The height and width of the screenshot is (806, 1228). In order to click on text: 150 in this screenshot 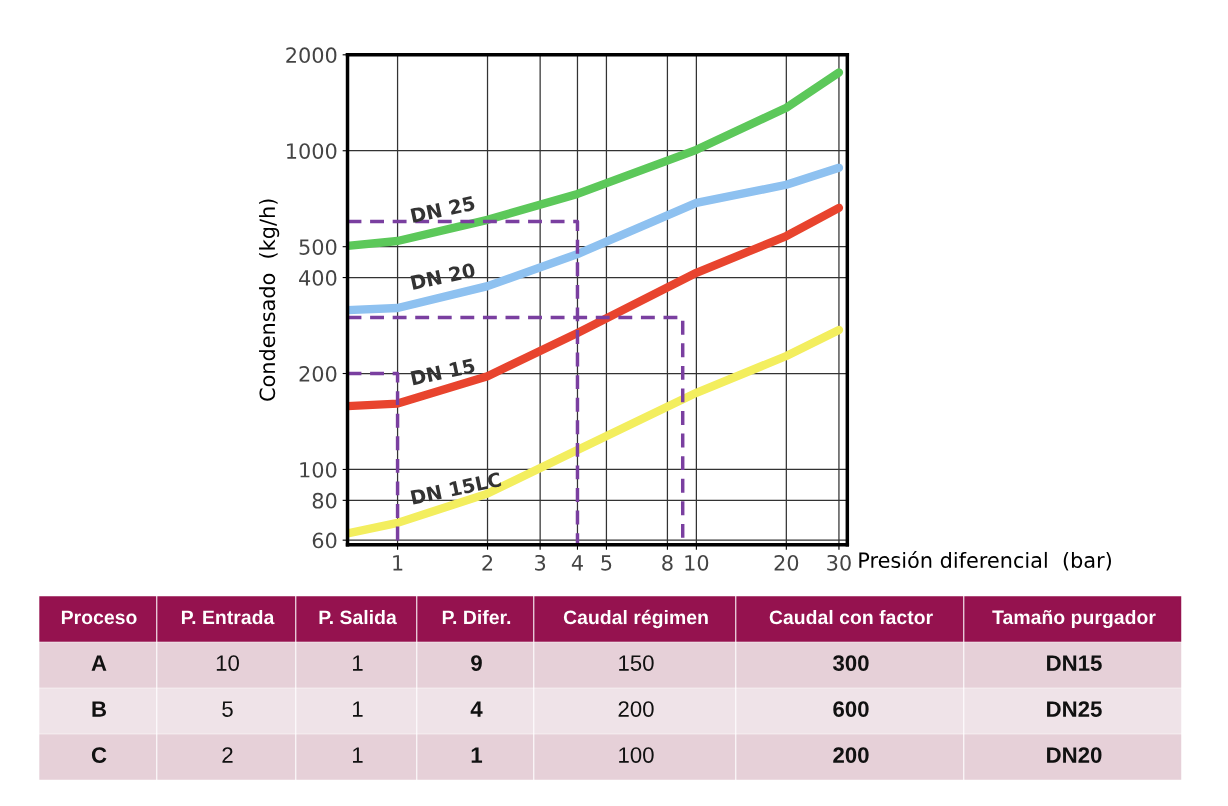, I will do `click(636, 663)`.